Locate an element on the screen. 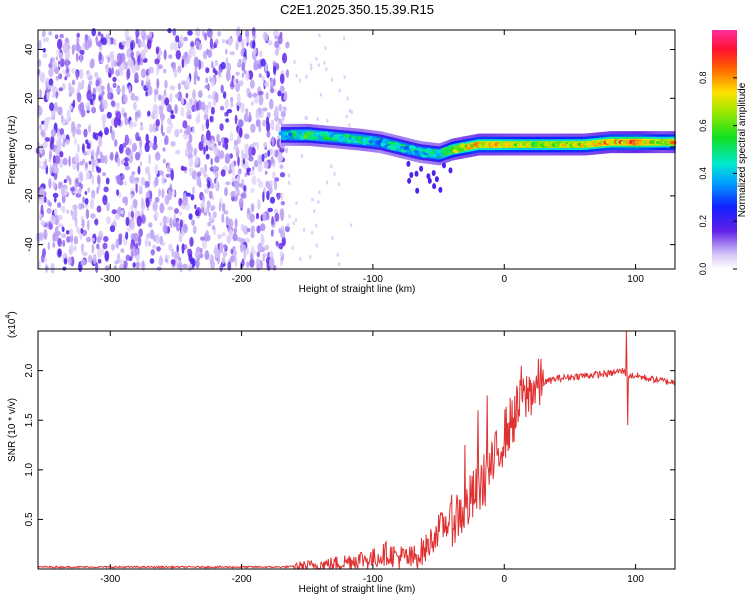  spectrogram-x-label: Height of straight line (km) is located at coordinates (357, 289).